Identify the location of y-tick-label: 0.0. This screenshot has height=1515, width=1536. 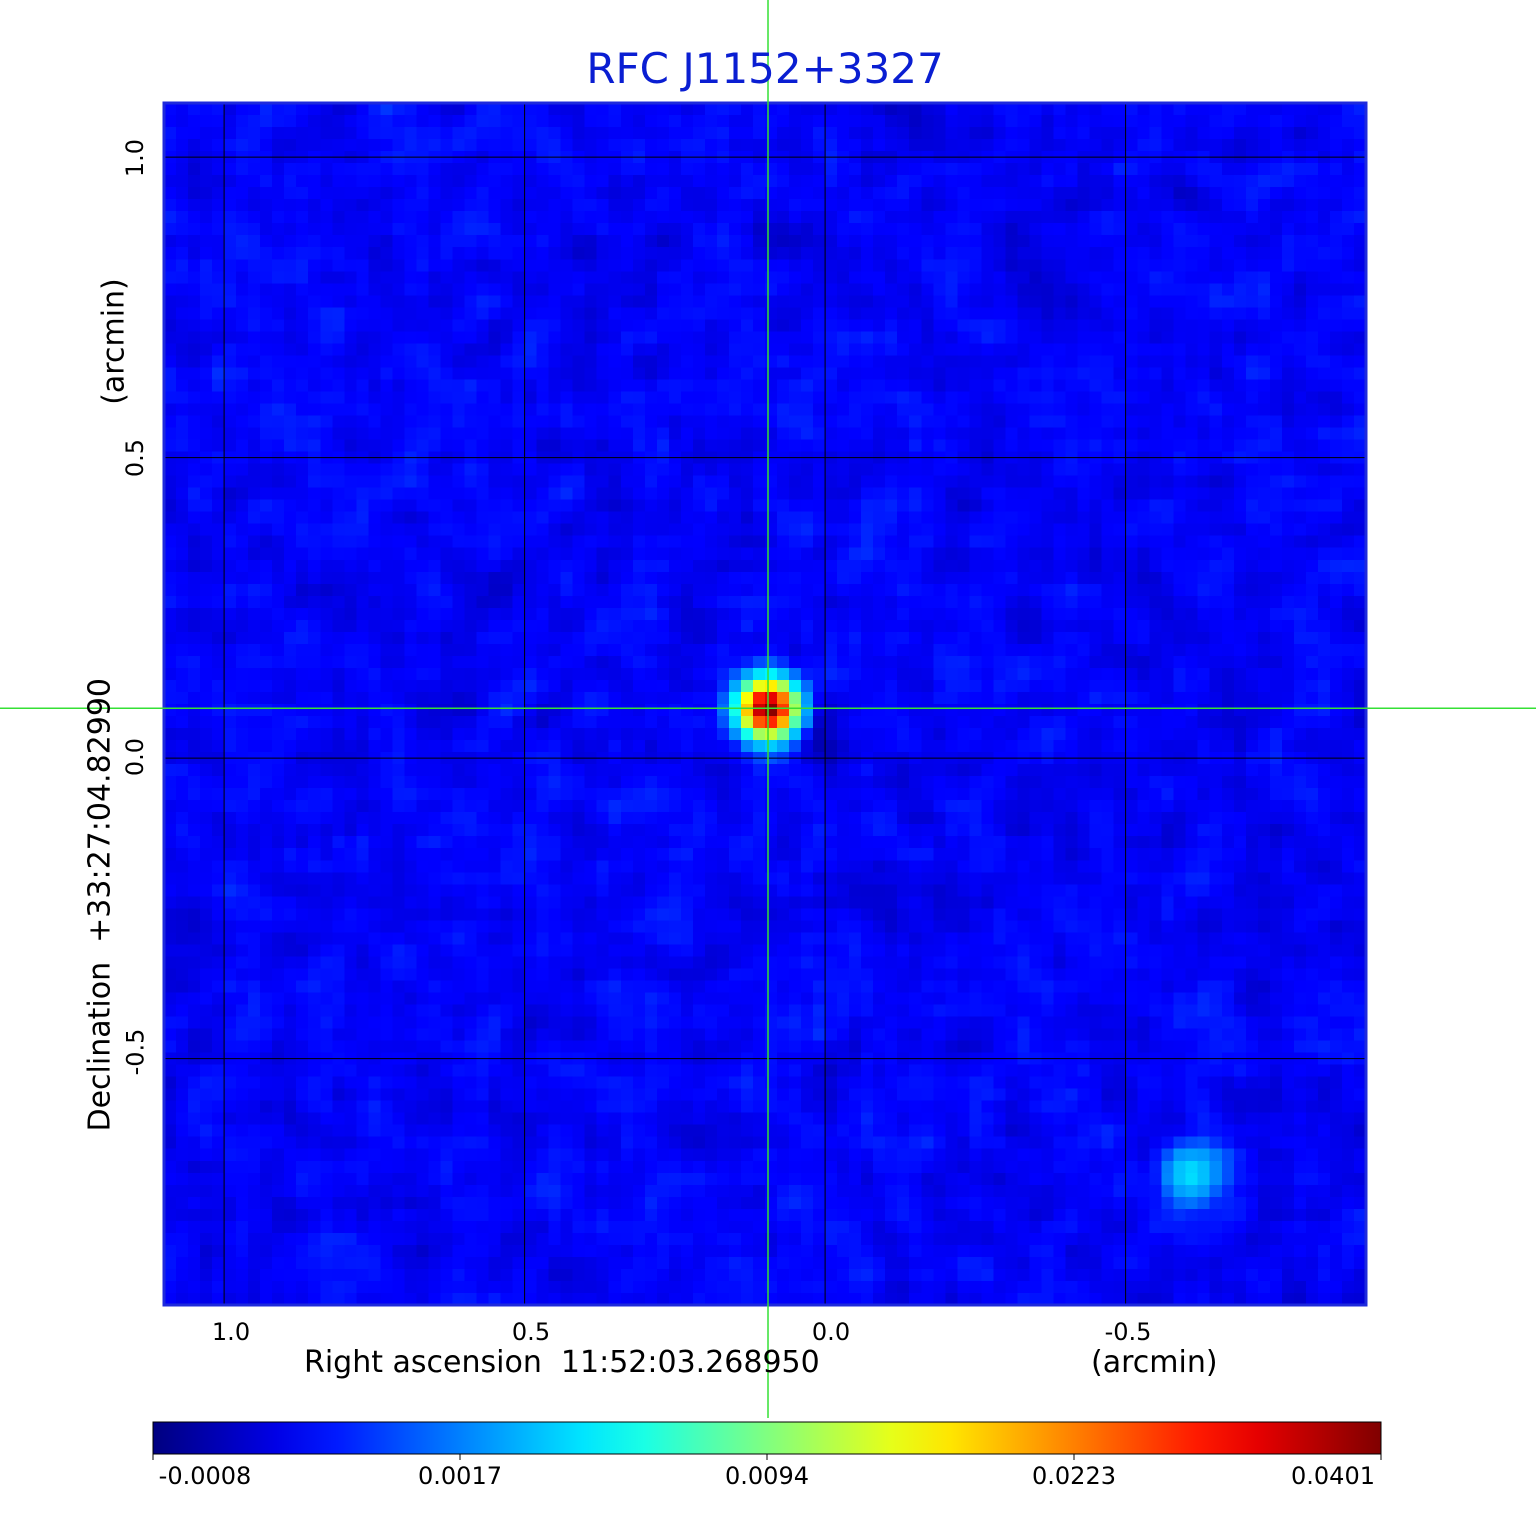
(135, 757).